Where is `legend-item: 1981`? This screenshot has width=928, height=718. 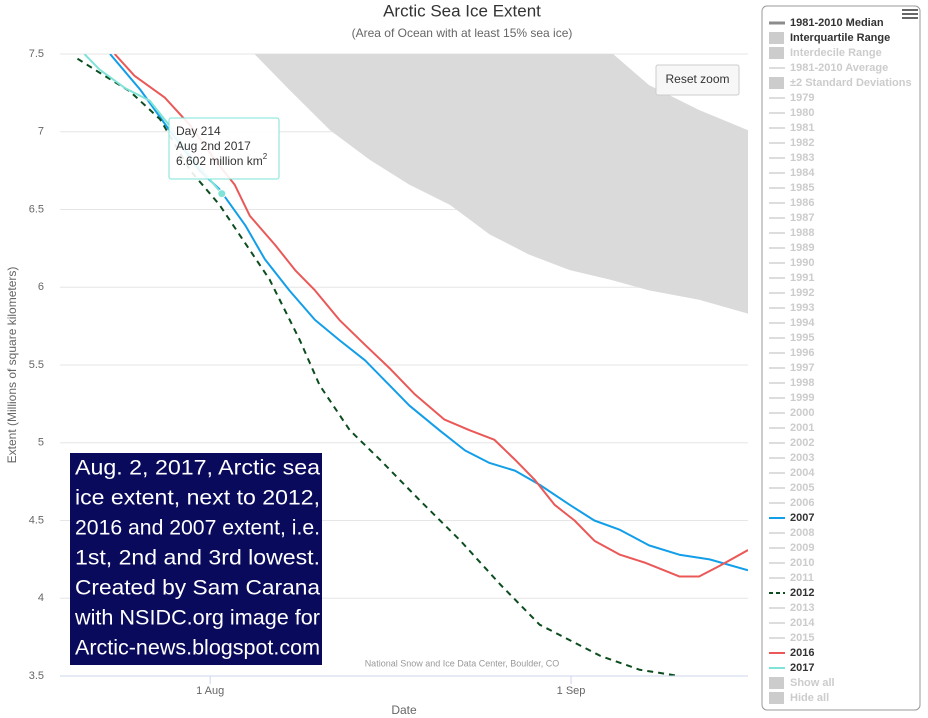
legend-item: 1981 is located at coordinates (791, 128).